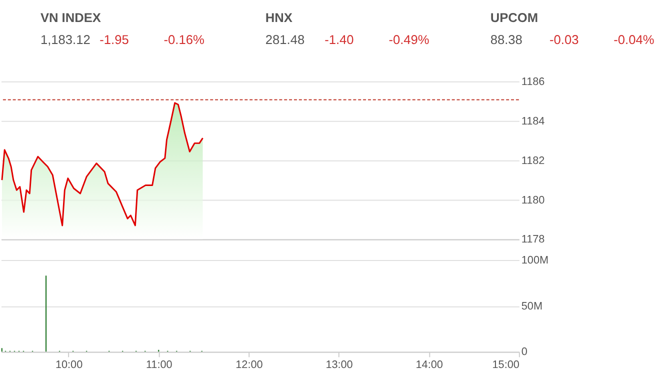 This screenshot has width=660, height=382. Describe the element at coordinates (533, 240) in the screenshot. I see `y-tick-label: 1178` at that location.